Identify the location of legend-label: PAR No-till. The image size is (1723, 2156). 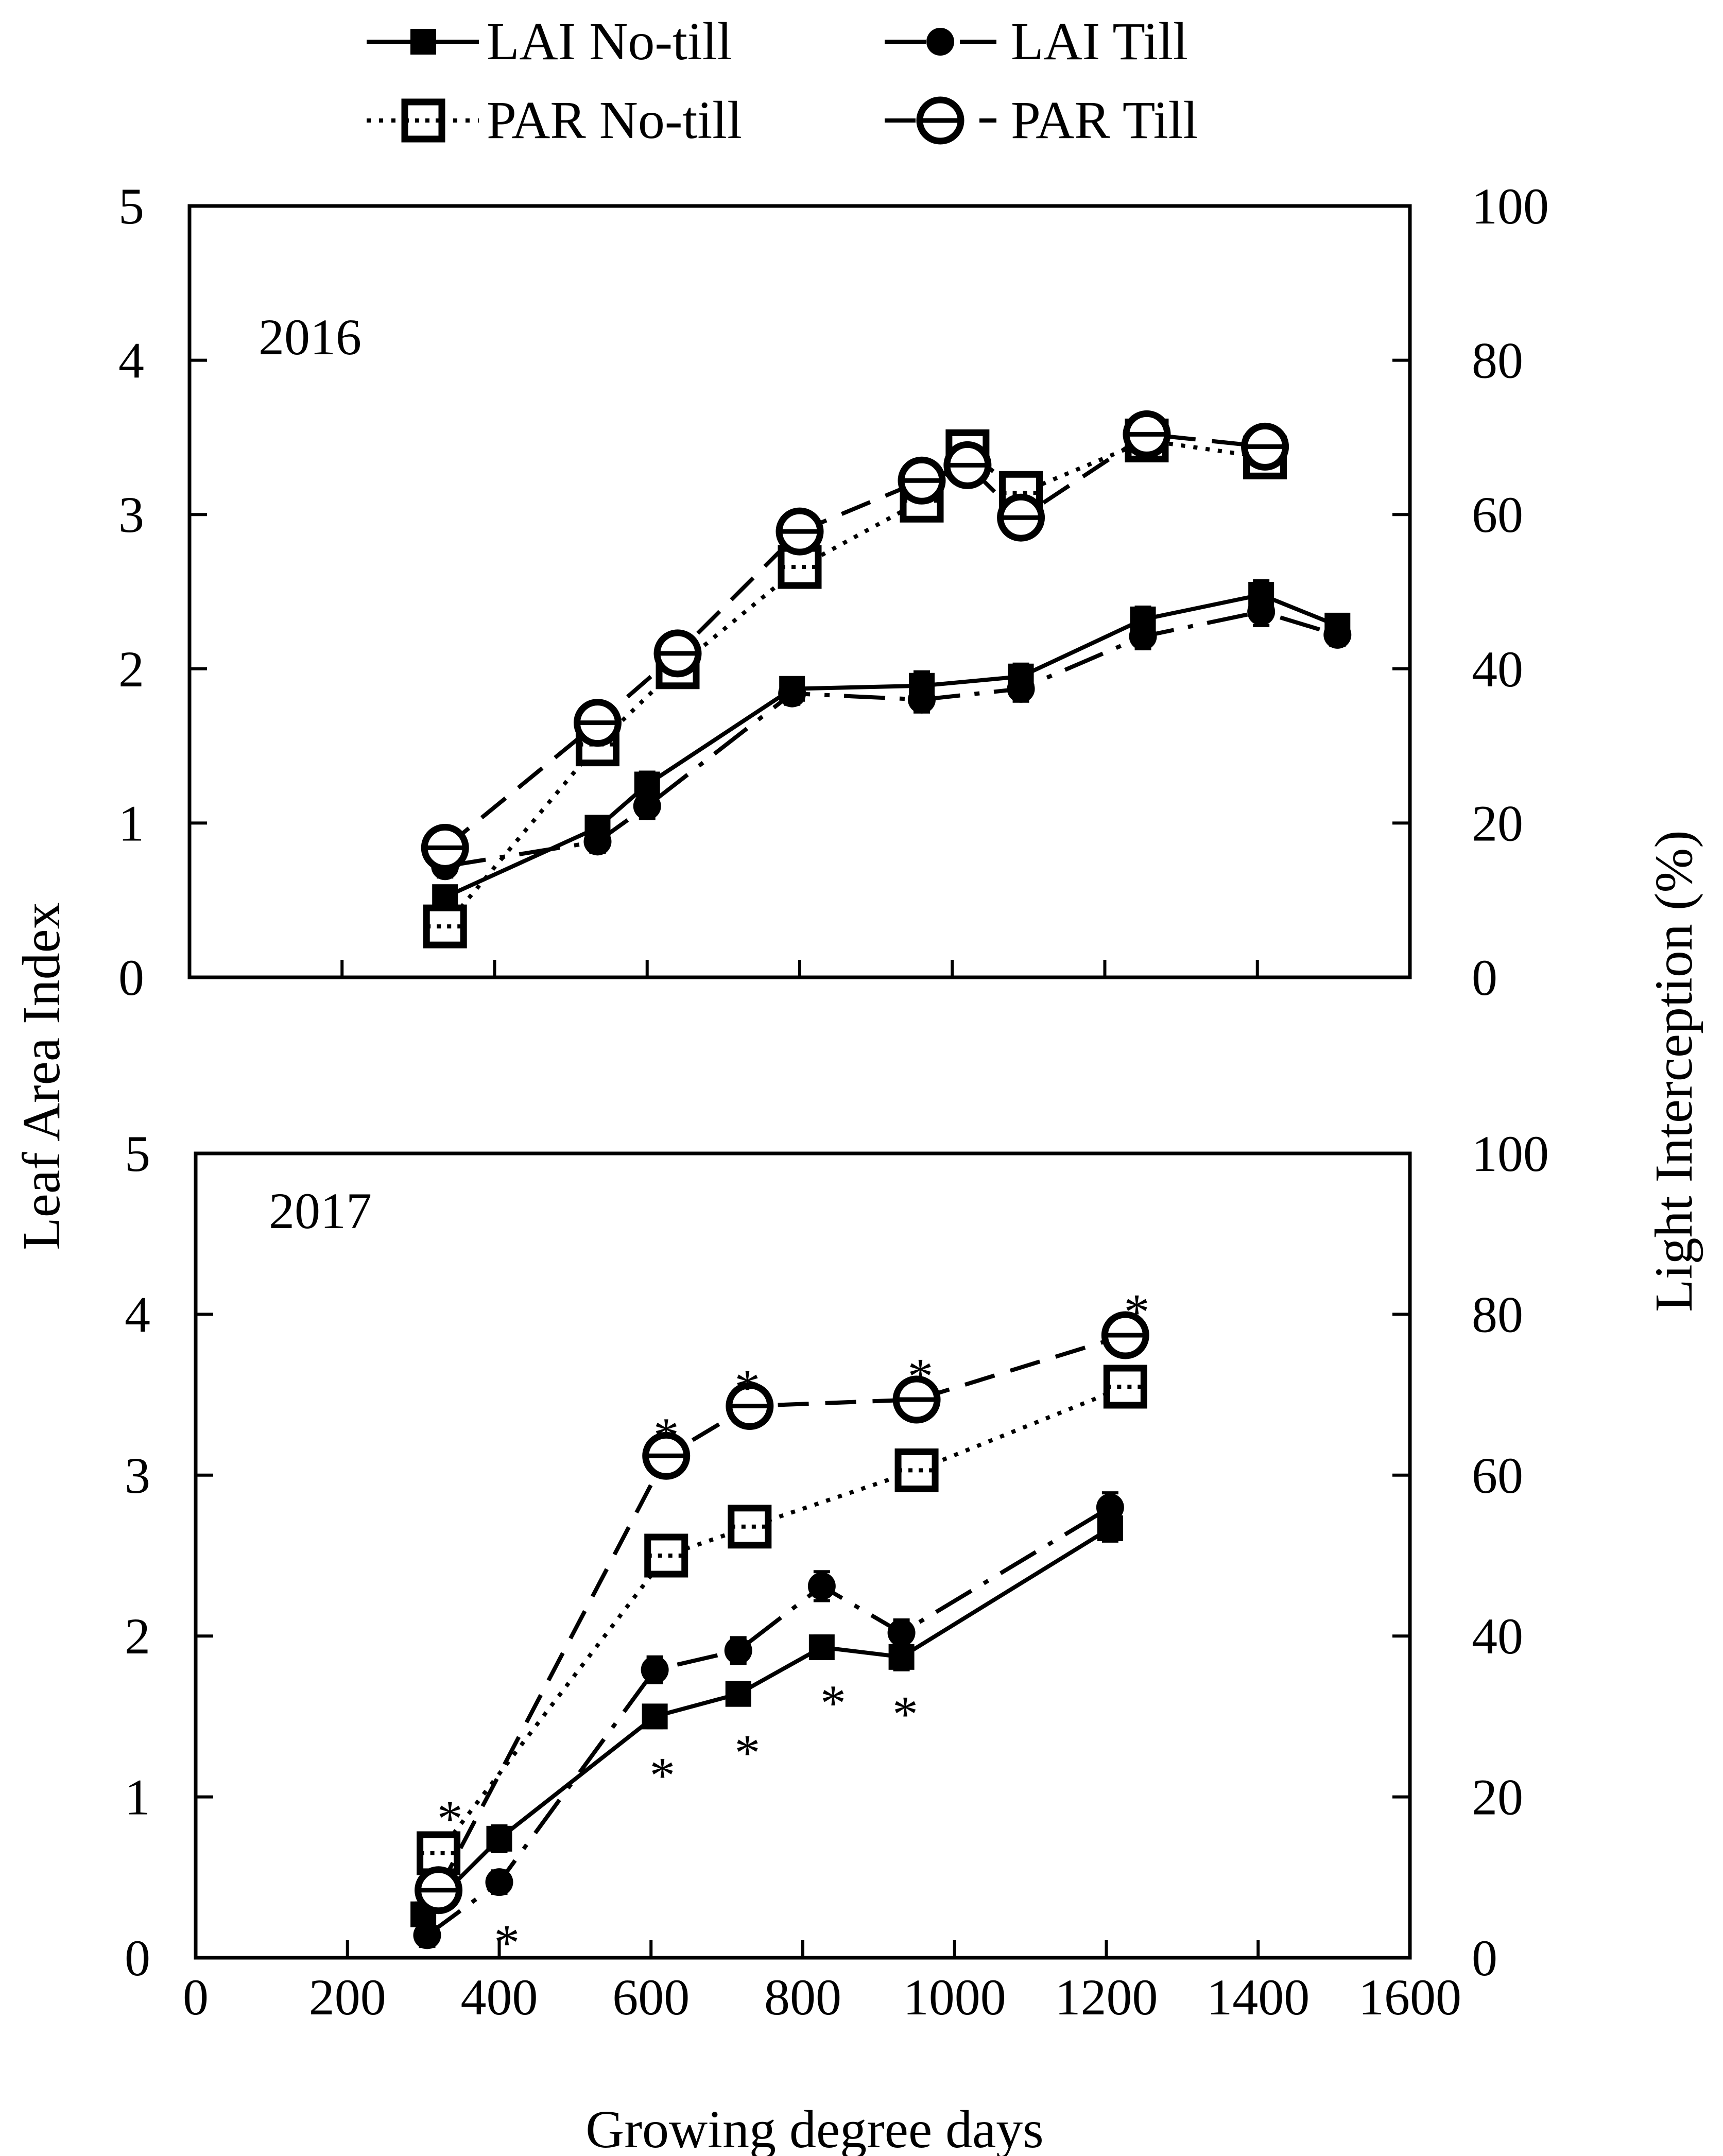
(614, 120).